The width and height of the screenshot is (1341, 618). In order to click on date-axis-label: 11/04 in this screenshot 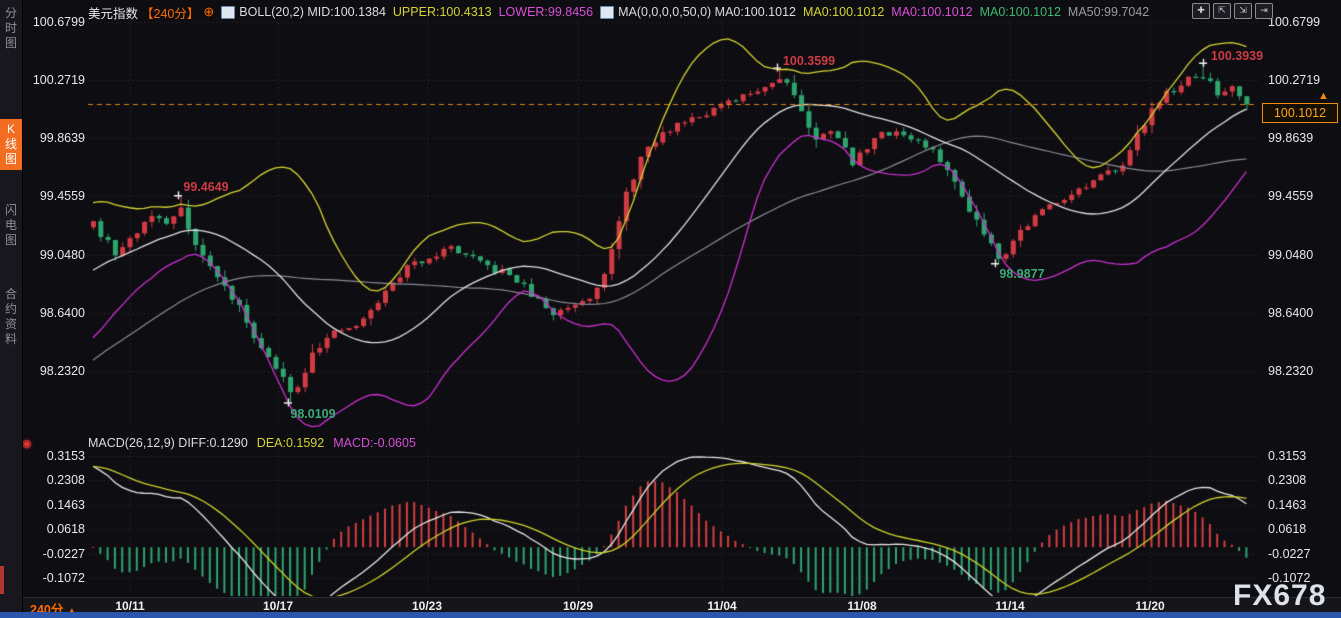, I will do `click(722, 606)`.